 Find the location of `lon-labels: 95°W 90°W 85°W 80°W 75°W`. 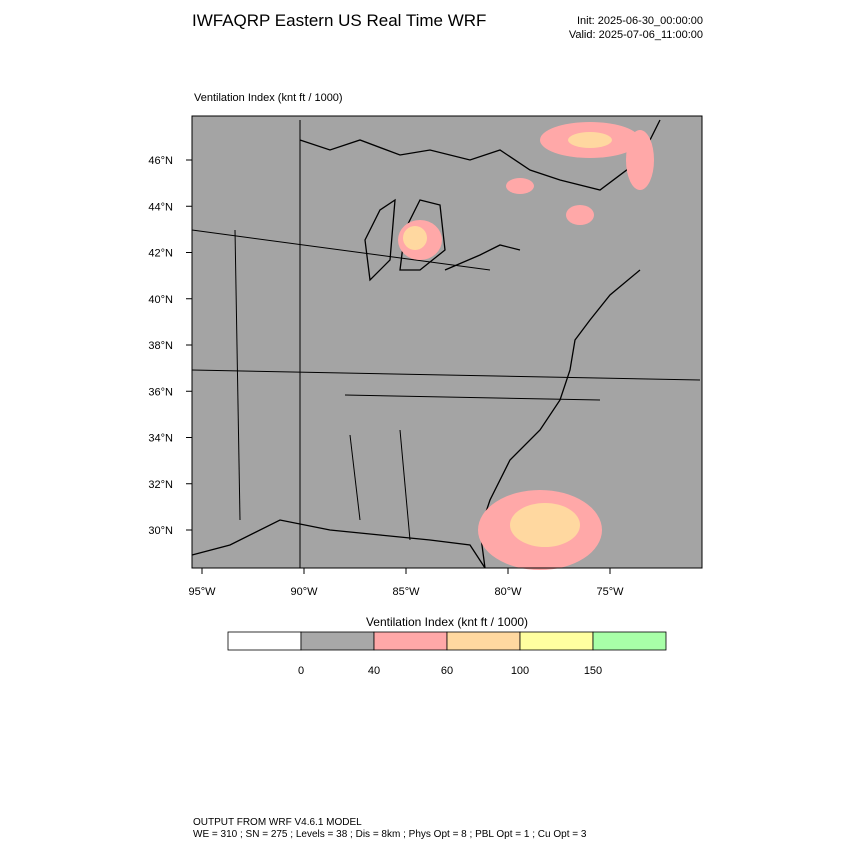

lon-labels: 95°W 90°W 85°W 80°W 75°W is located at coordinates (406, 583).